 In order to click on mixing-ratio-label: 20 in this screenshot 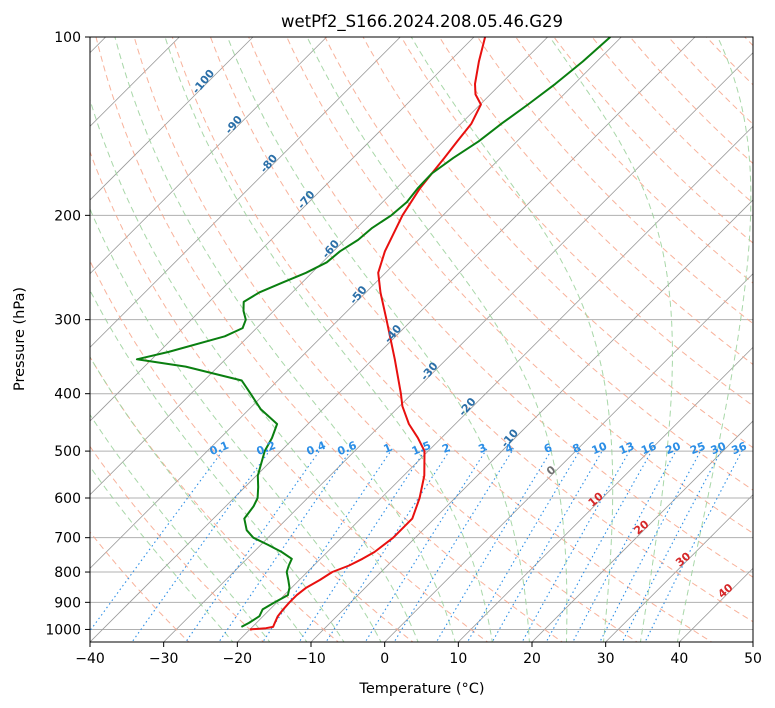, I will do `click(673, 448)`.